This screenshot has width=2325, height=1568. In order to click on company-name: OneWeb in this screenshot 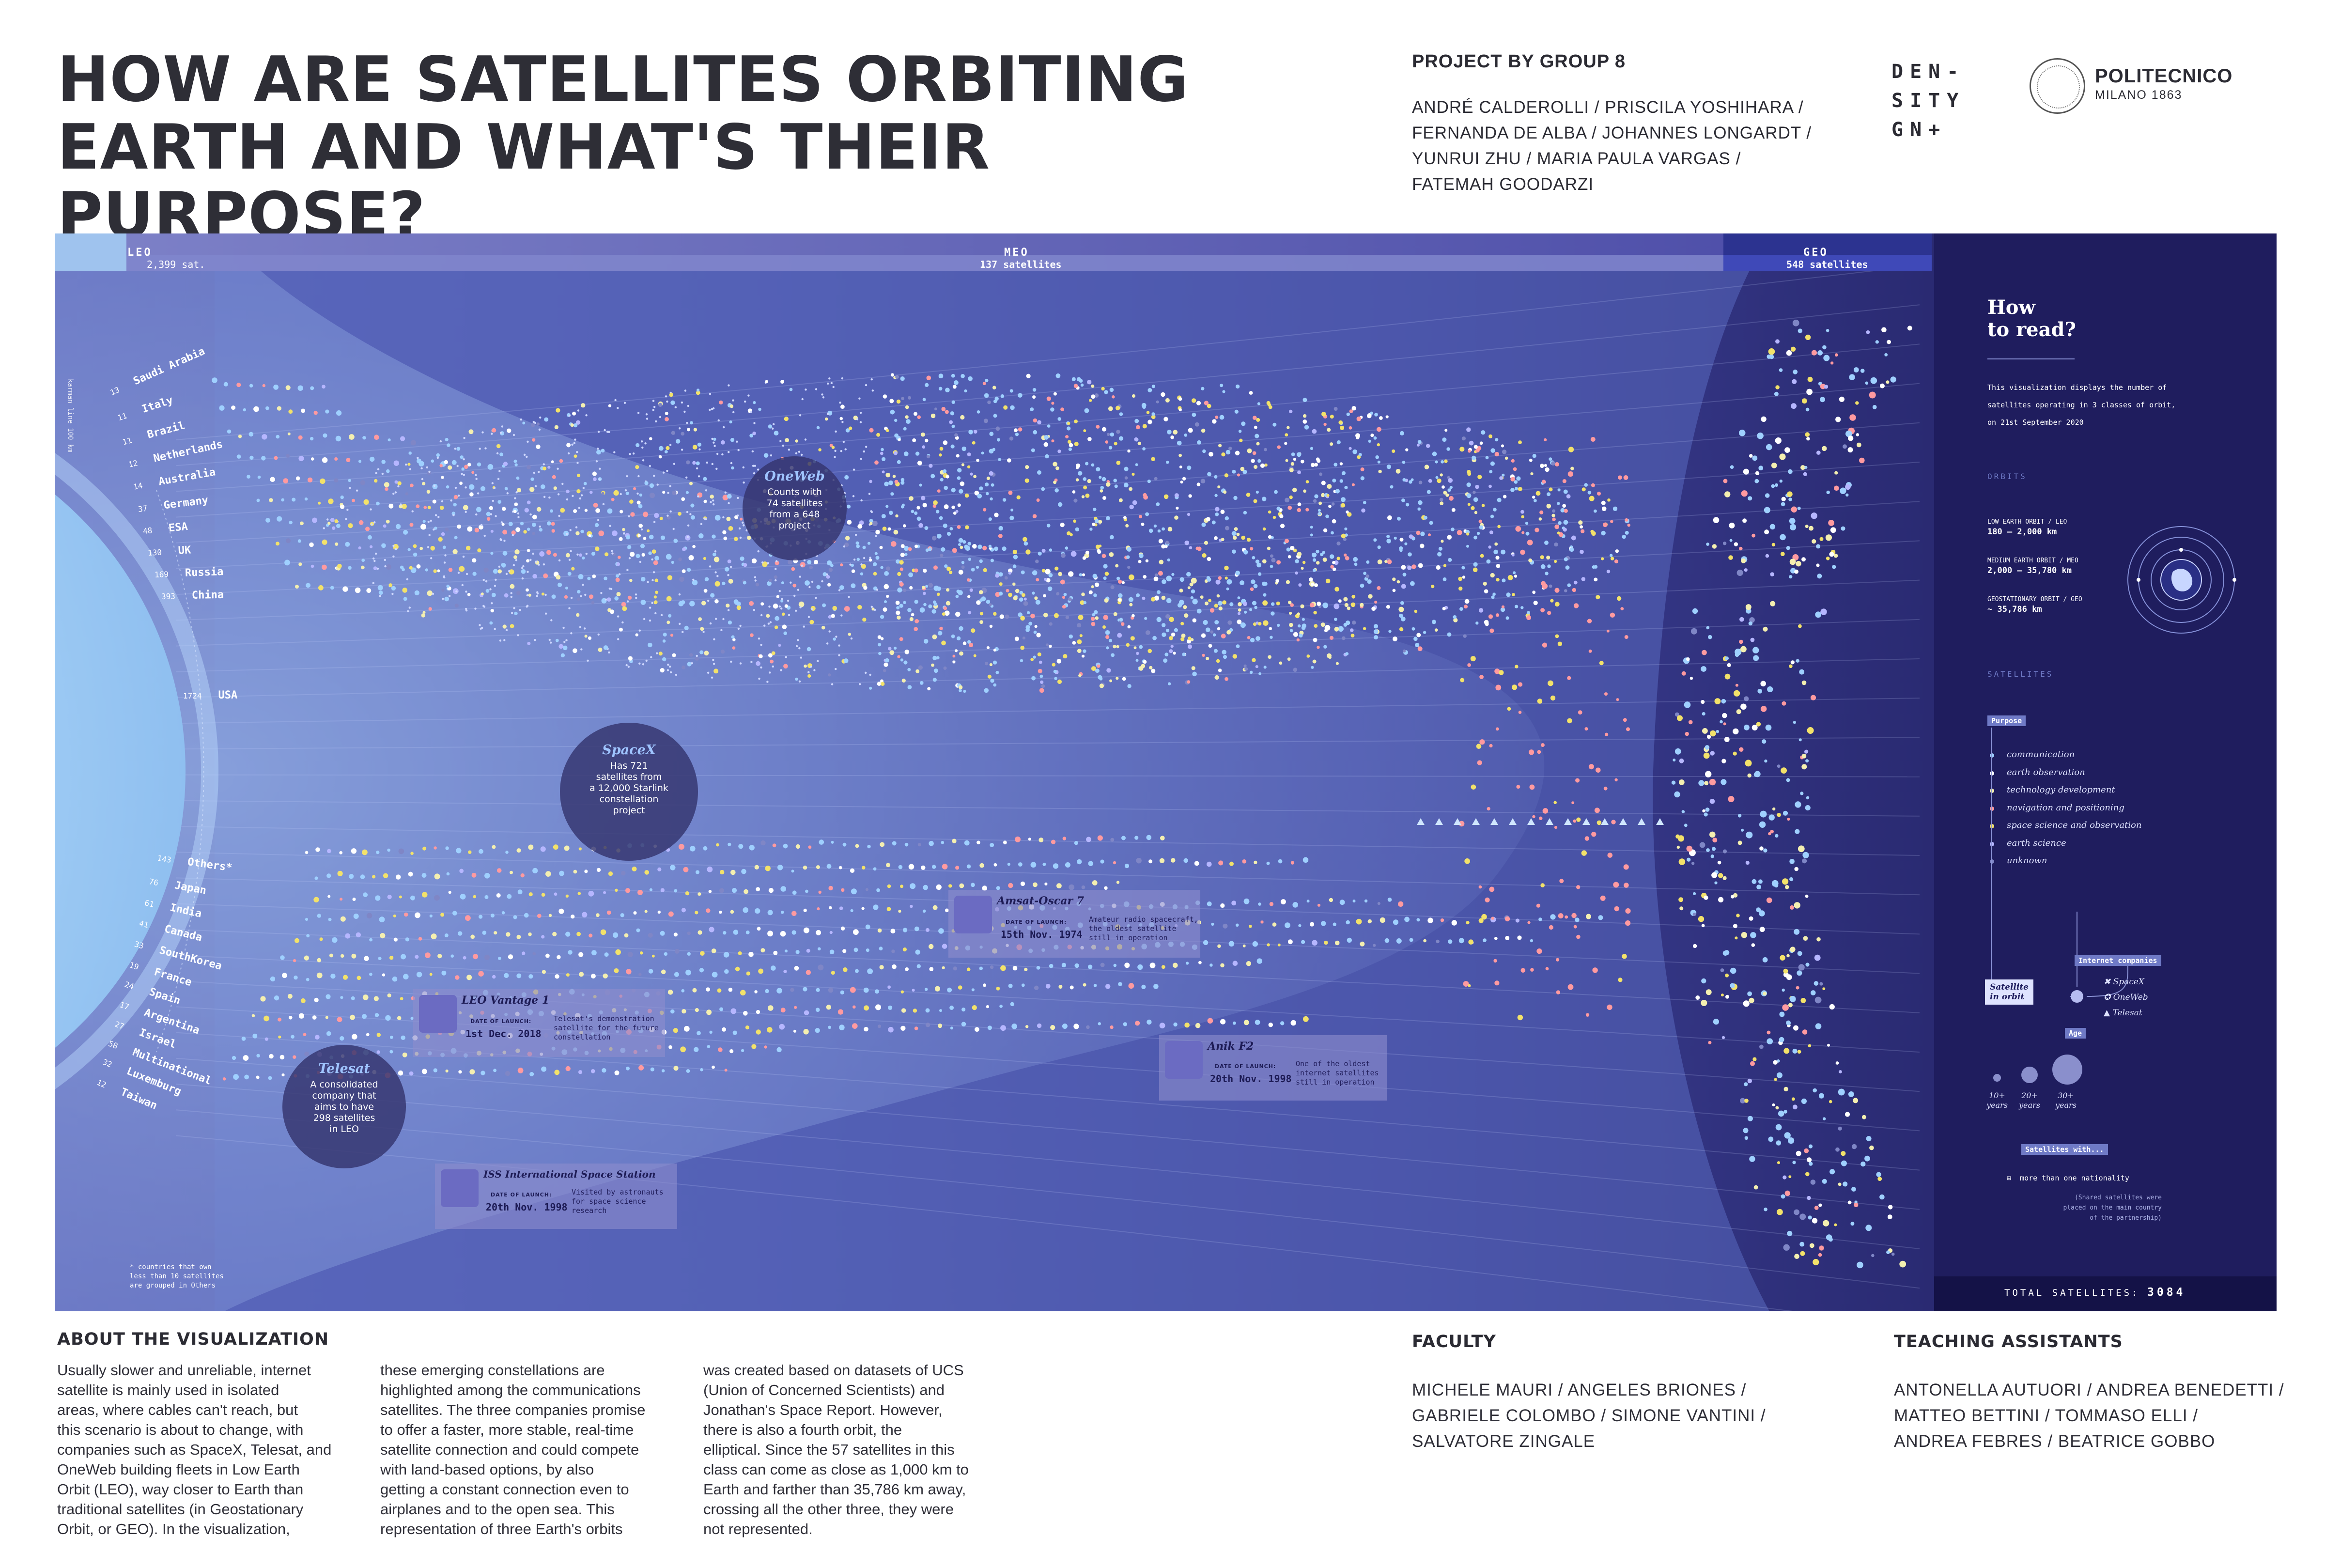, I will do `click(2130, 998)`.